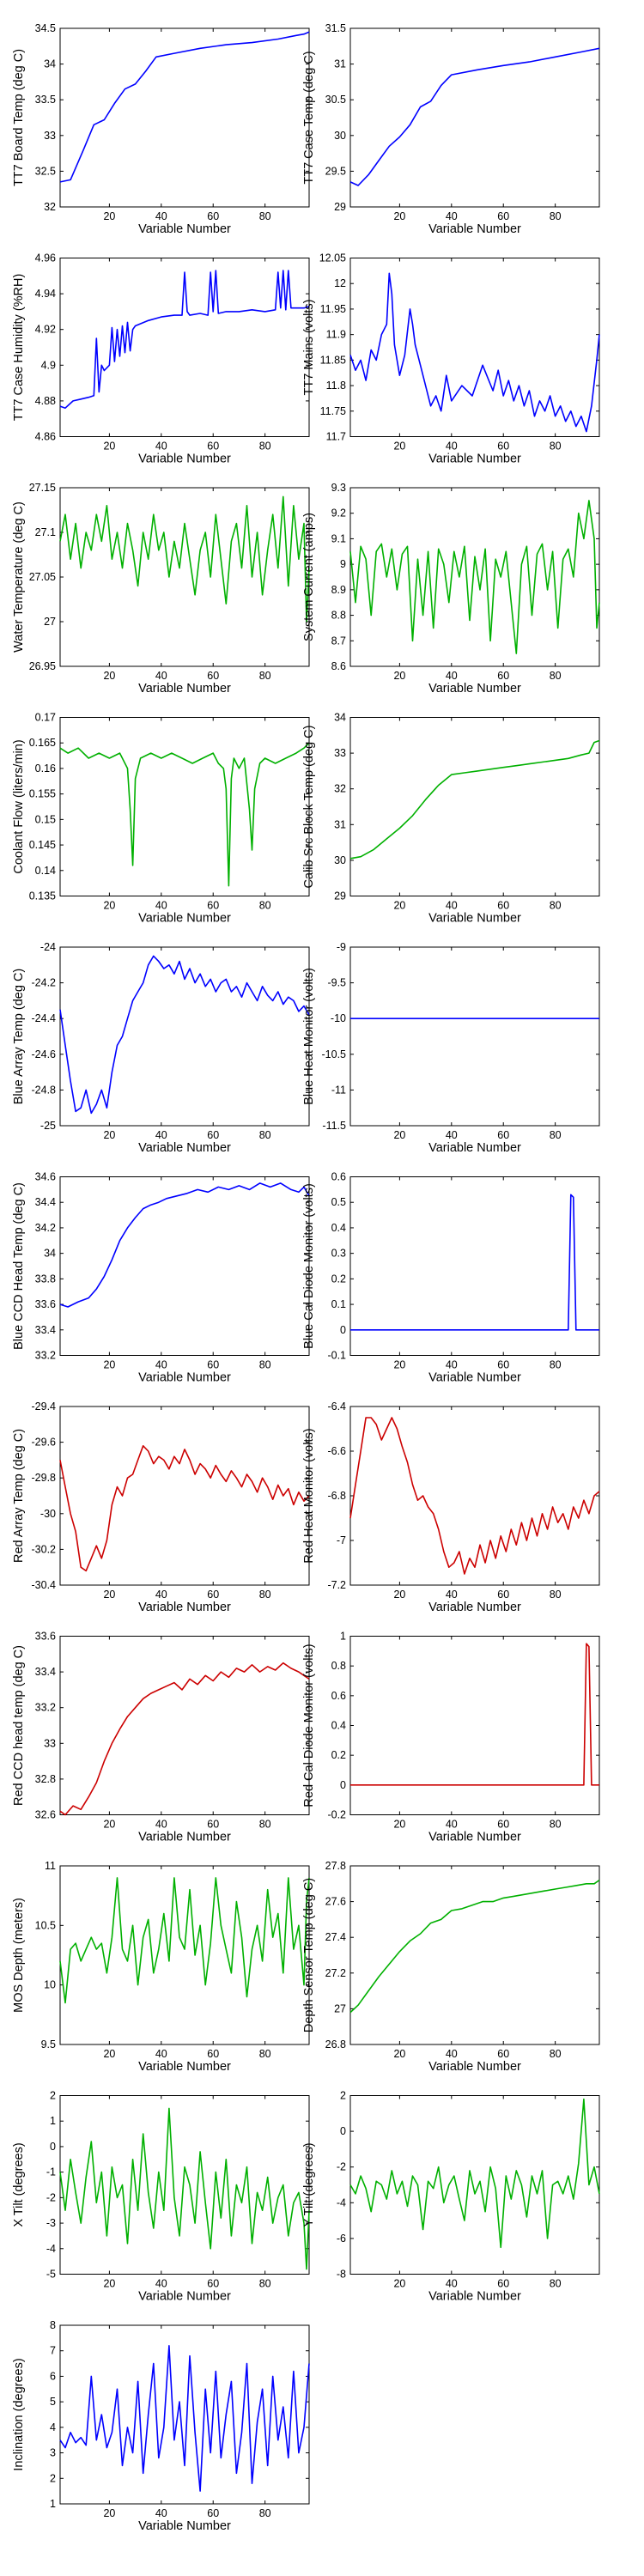 Image resolution: width=644 pixels, height=2576 pixels. I want to click on y-axis-label: Inclination (degrees), so click(19, 2414).